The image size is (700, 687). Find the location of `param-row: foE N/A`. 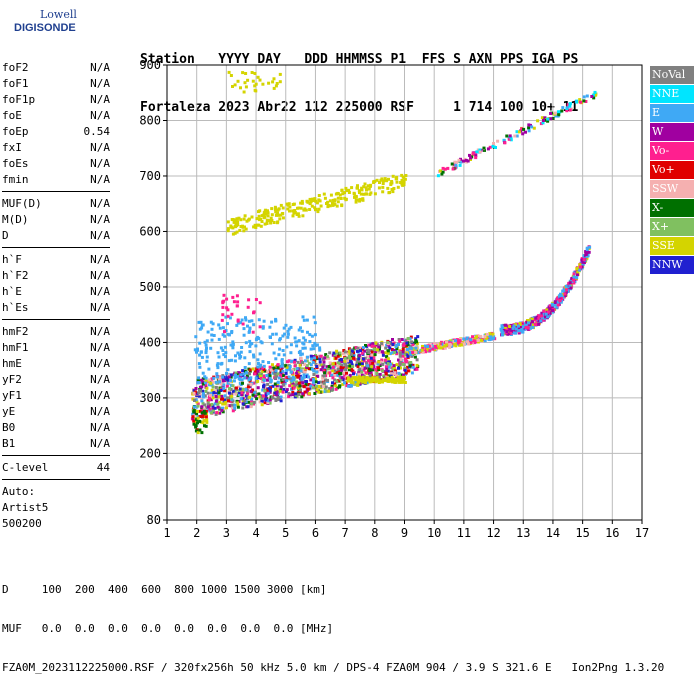

param-row: foE N/A is located at coordinates (56, 116).